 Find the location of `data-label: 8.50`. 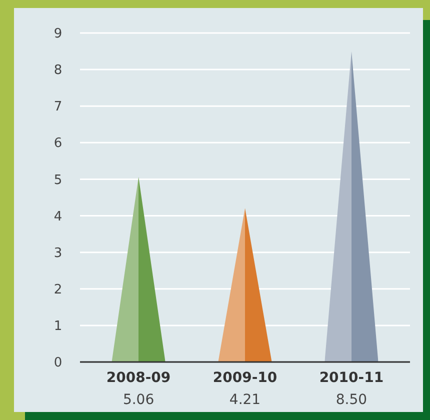

data-label: 8.50 is located at coordinates (352, 400).